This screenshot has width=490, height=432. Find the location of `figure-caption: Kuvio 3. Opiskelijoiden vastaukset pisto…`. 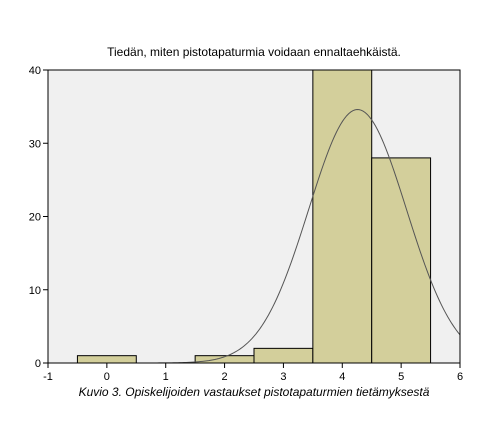

figure-caption: Kuvio 3. Opiskelijoiden vastaukset pisto… is located at coordinates (254, 392).